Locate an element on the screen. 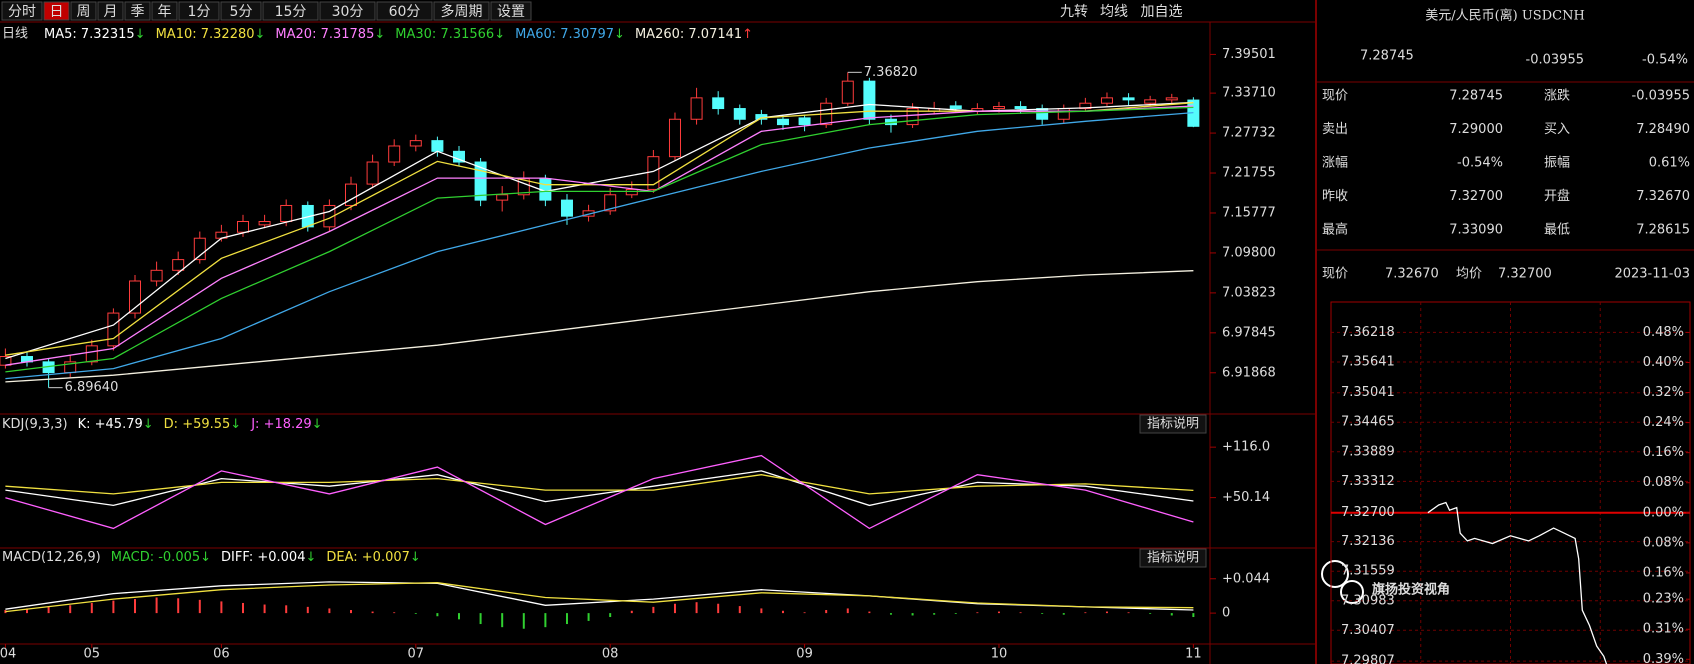  toolbar-label: 分时 is located at coordinates (22, 12).